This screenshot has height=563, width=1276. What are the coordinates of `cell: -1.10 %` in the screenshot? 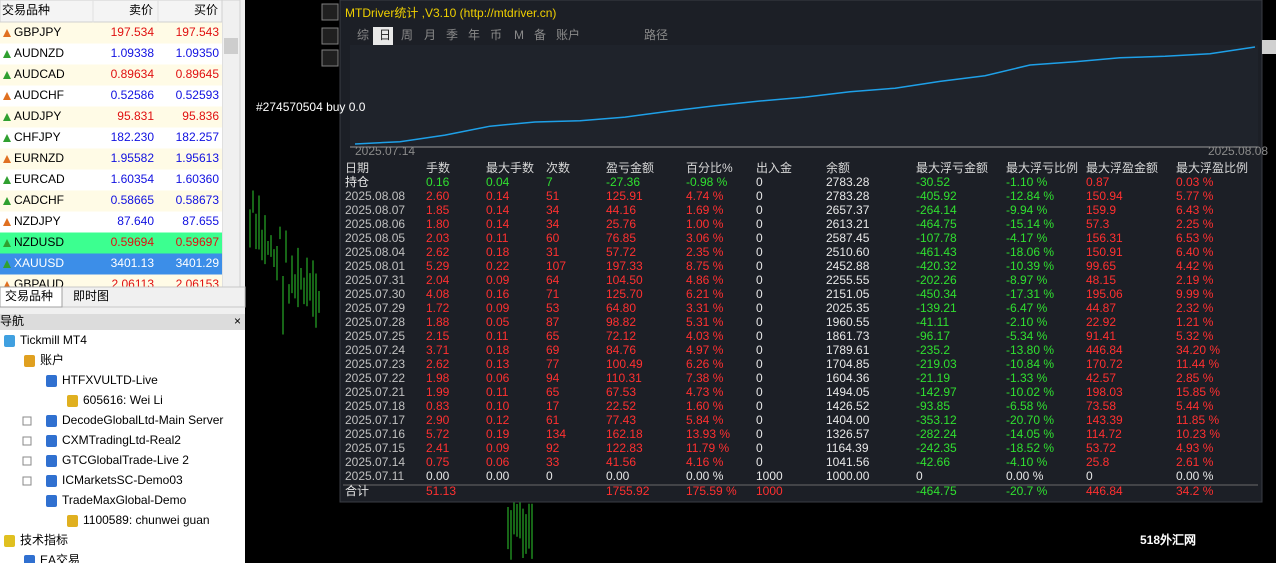 It's located at (1027, 182).